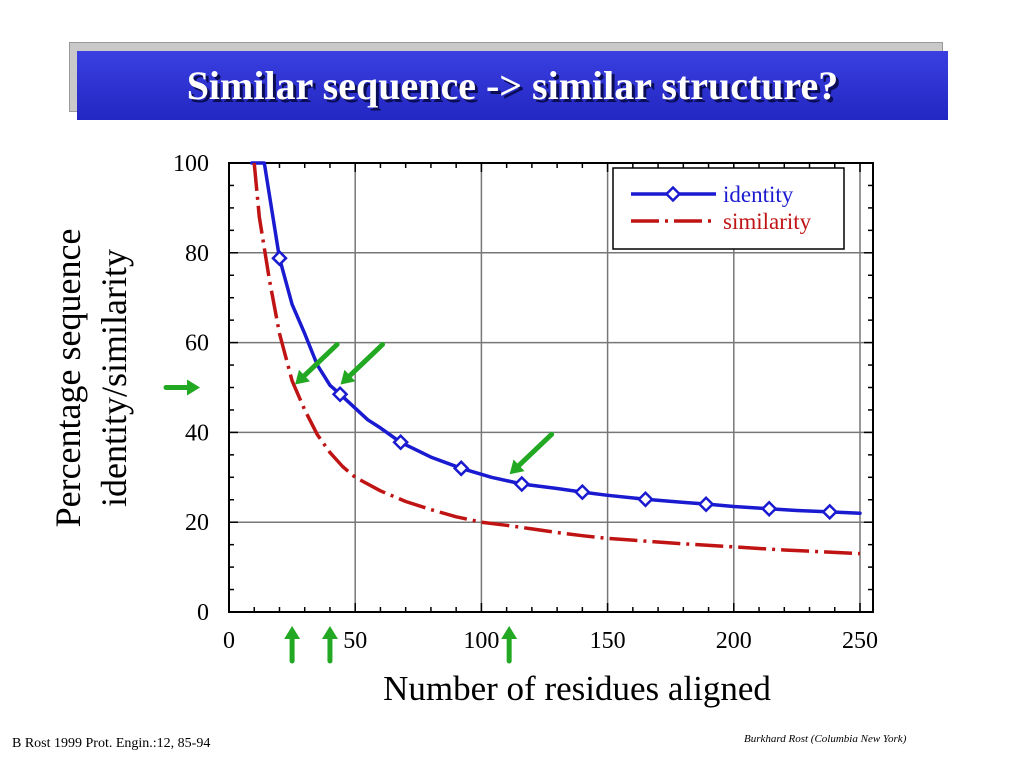 Image resolution: width=1024 pixels, height=768 pixels. I want to click on y-axis-label: identity/similarity, so click(114, 378).